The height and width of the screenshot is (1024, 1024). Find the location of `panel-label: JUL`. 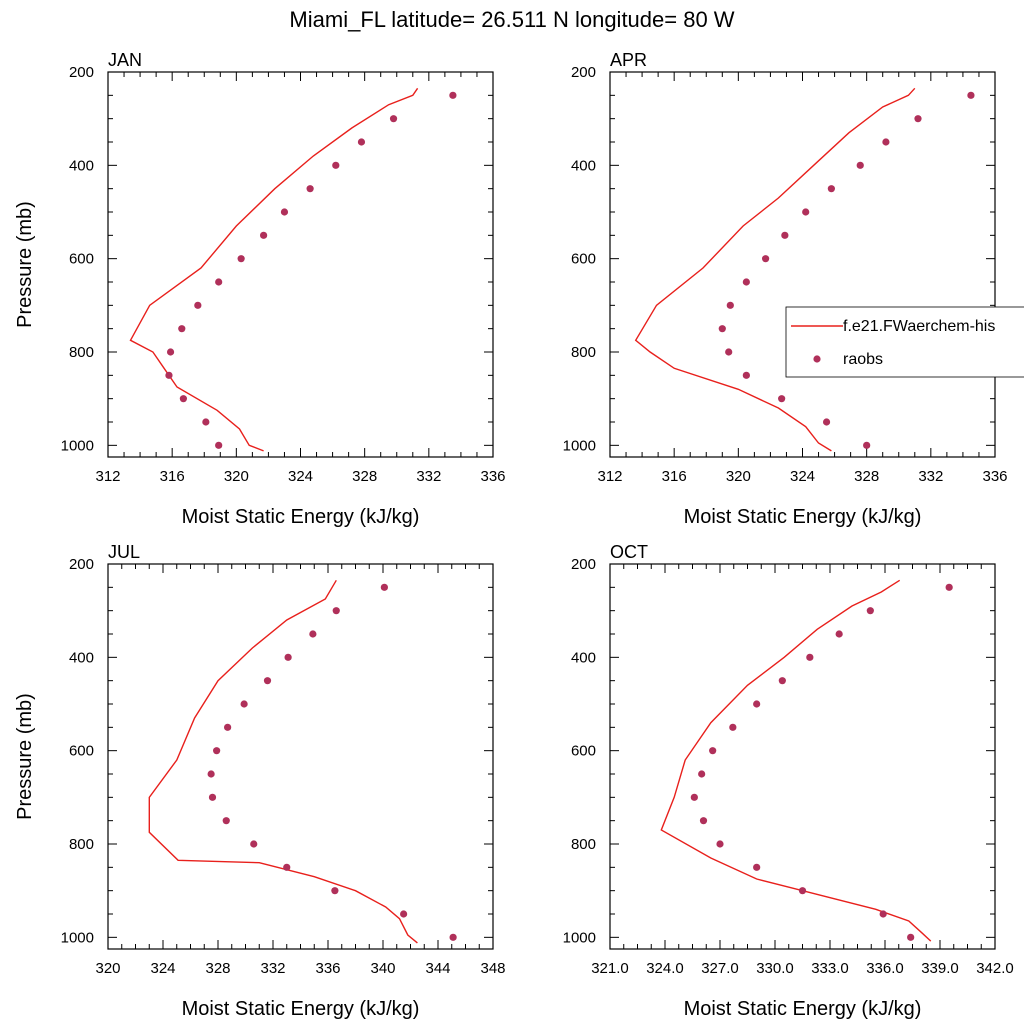

panel-label: JUL is located at coordinates (124, 552).